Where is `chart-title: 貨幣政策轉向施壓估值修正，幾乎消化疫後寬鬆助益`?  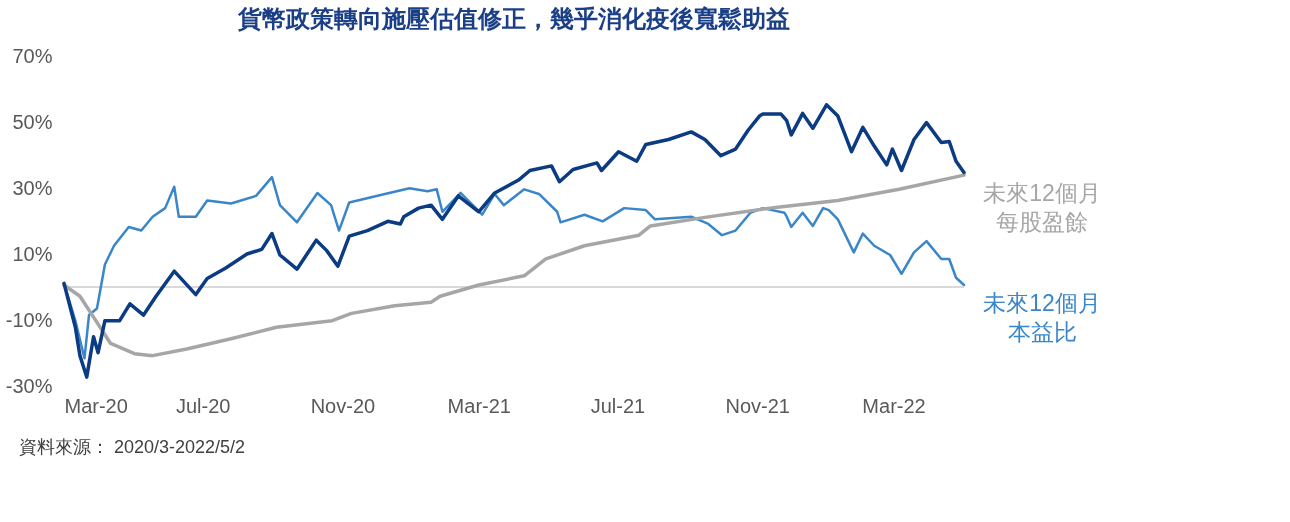 chart-title: 貨幣政策轉向施壓估值修正，幾乎消化疫後寬鬆助益 is located at coordinates (513, 18).